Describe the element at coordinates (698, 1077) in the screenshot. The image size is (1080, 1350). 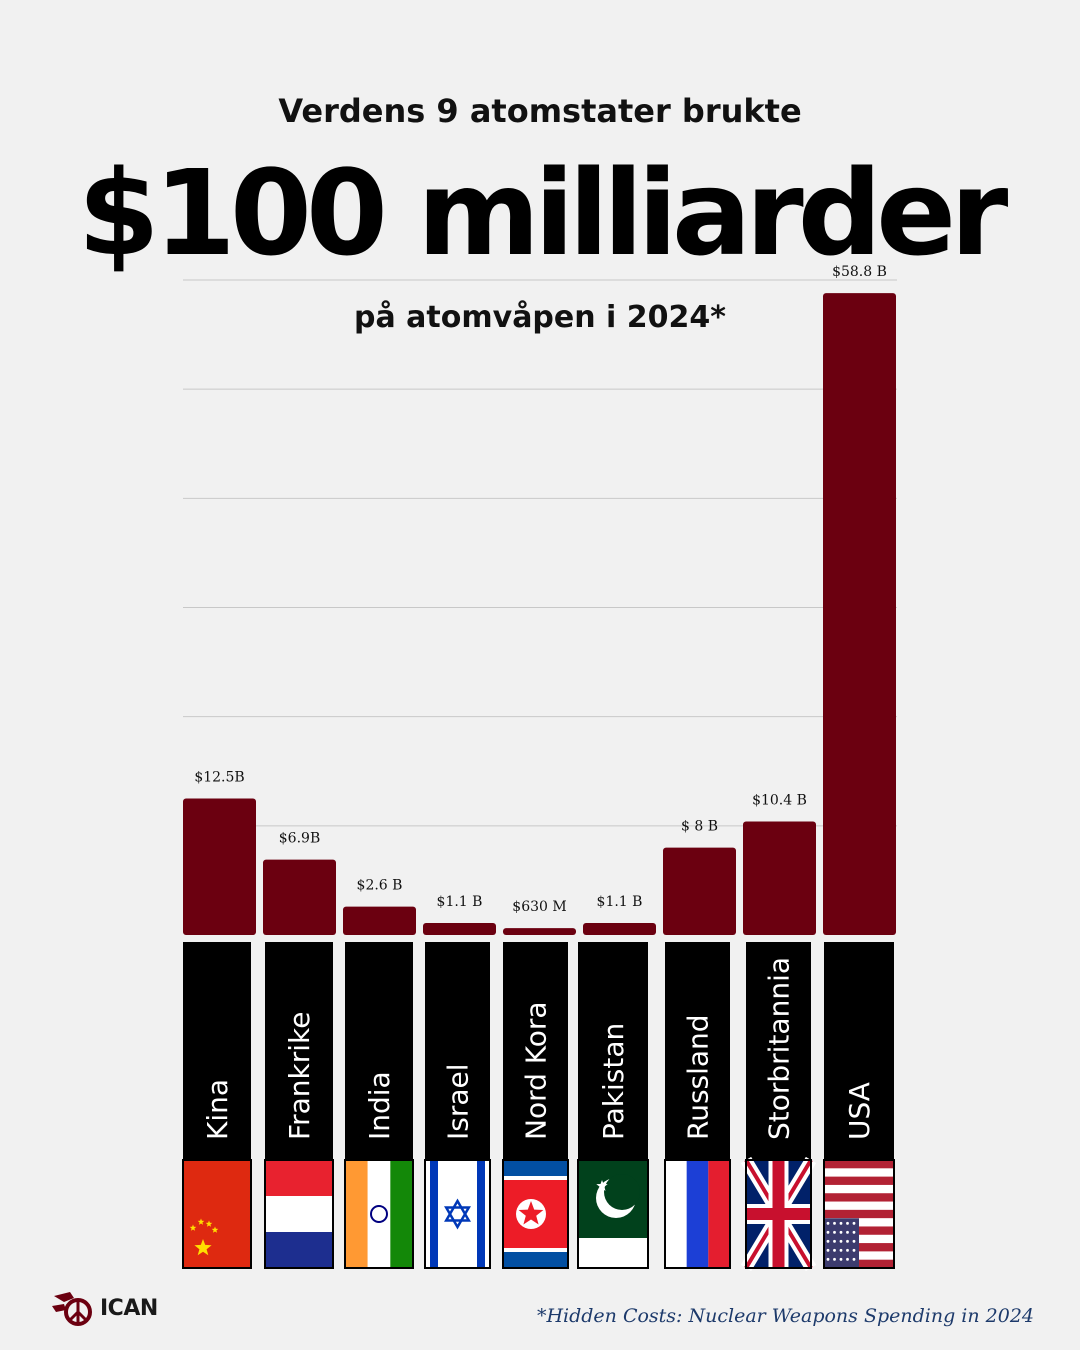
I see `country-label: Russland` at that location.